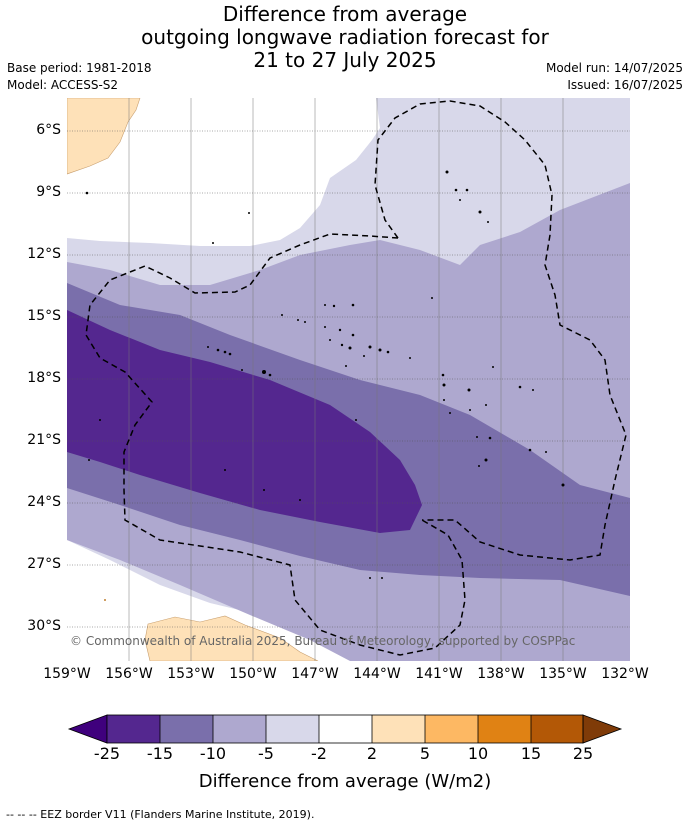 The width and height of the screenshot is (690, 827). What do you see at coordinates (160, 753) in the screenshot?
I see `colorbar-tick: -15` at bounding box center [160, 753].